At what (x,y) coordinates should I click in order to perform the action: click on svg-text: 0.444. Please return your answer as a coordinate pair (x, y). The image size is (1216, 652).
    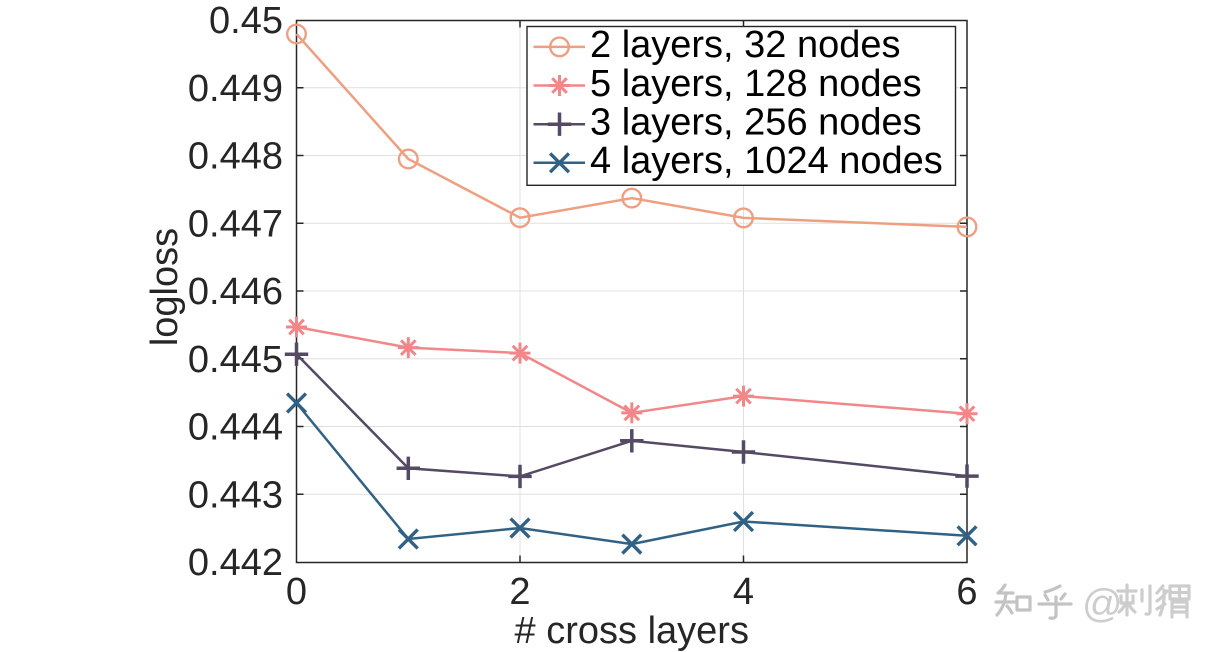
    Looking at the image, I should click on (235, 428).